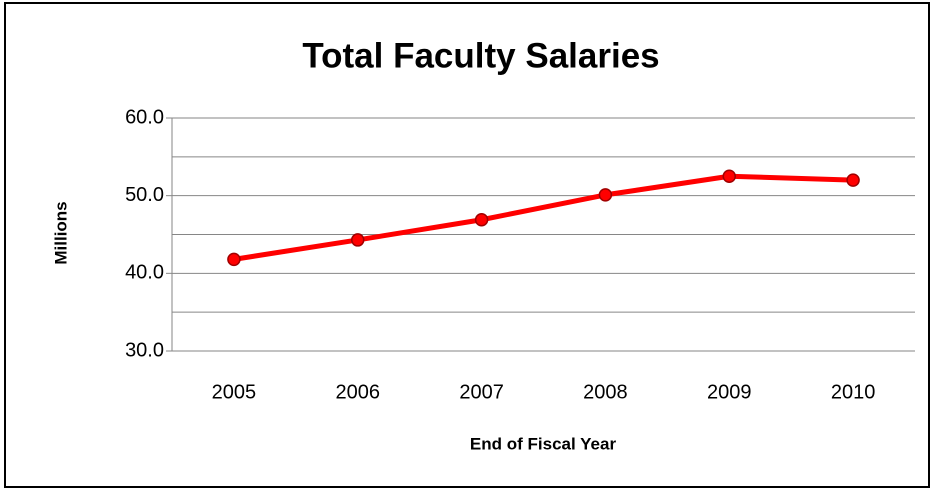 Image resolution: width=934 pixels, height=491 pixels. I want to click on x-tick-label: 2005, so click(234, 392).